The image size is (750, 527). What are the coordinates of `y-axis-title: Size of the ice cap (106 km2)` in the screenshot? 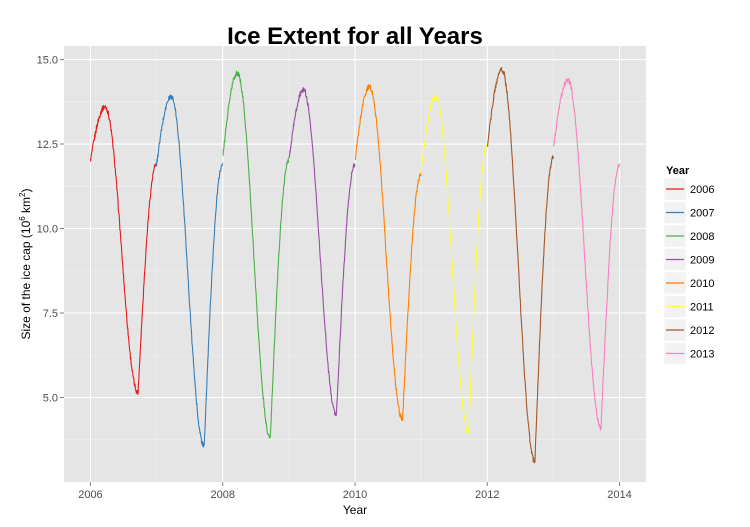 It's located at (25, 264).